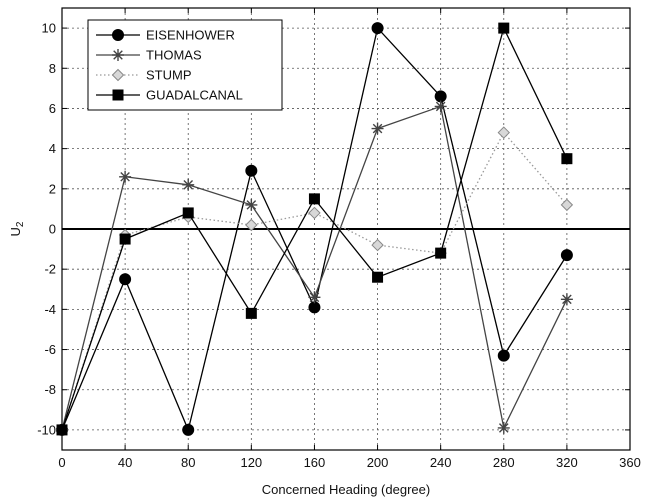  I want to click on y-tick-label: -6, so click(50, 349).